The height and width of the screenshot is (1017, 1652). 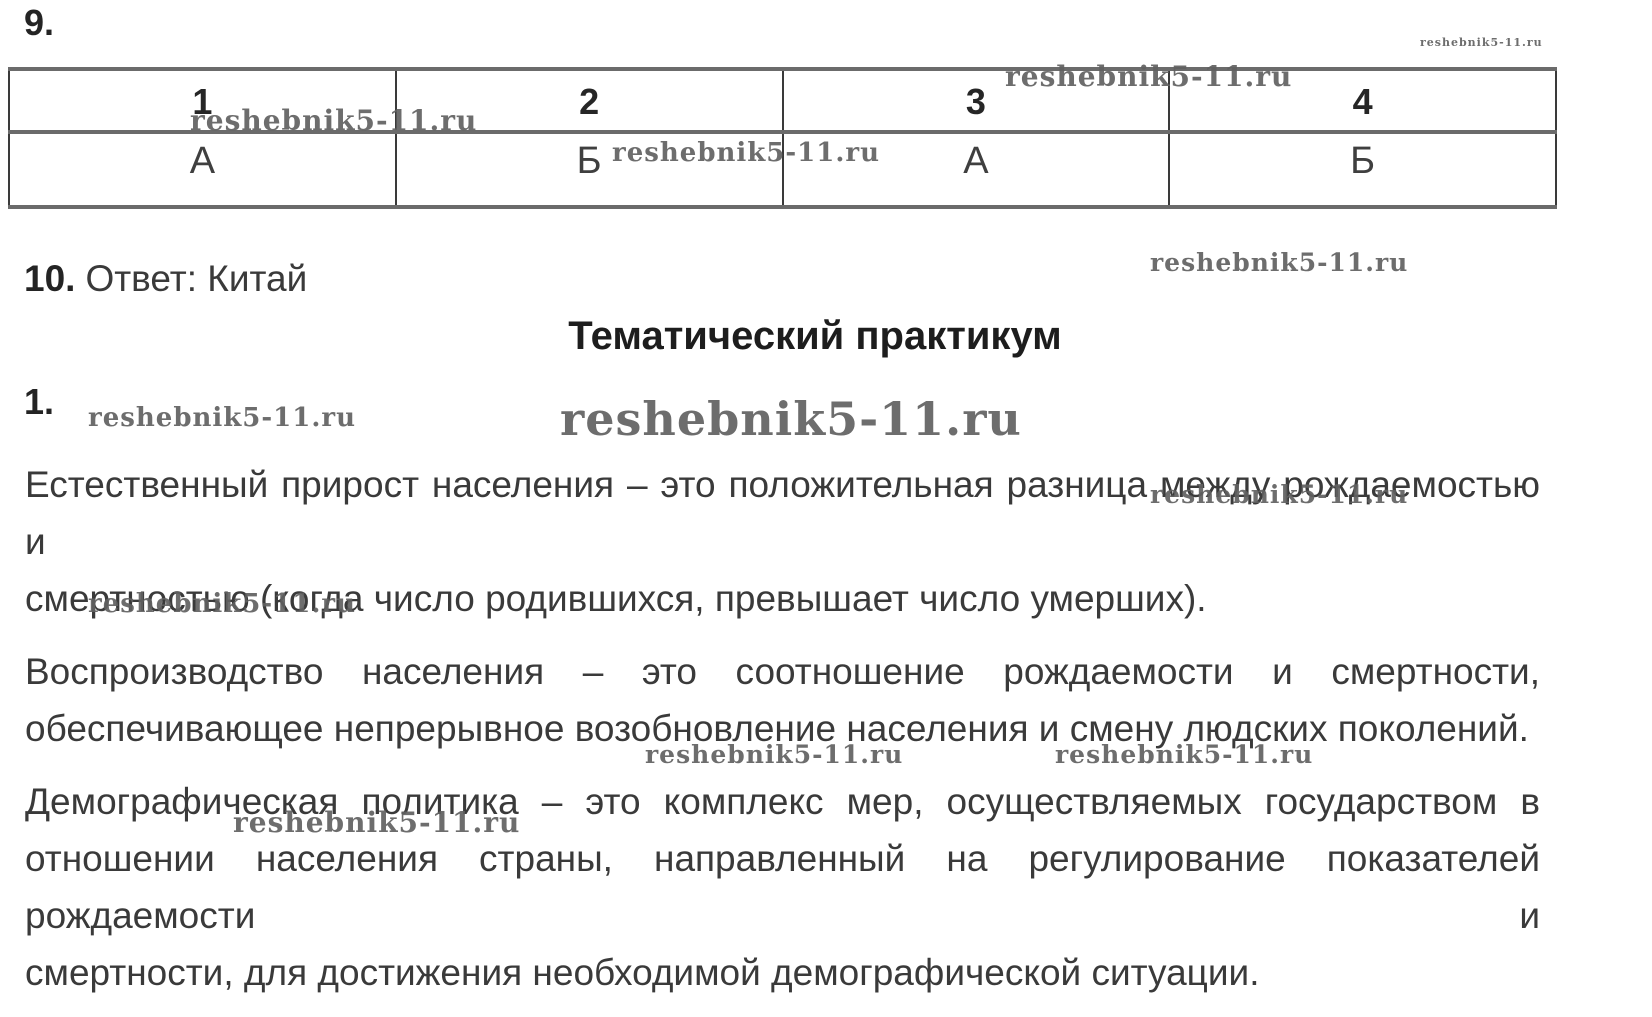 I want to click on section-9-label: 9., so click(x=39, y=22).